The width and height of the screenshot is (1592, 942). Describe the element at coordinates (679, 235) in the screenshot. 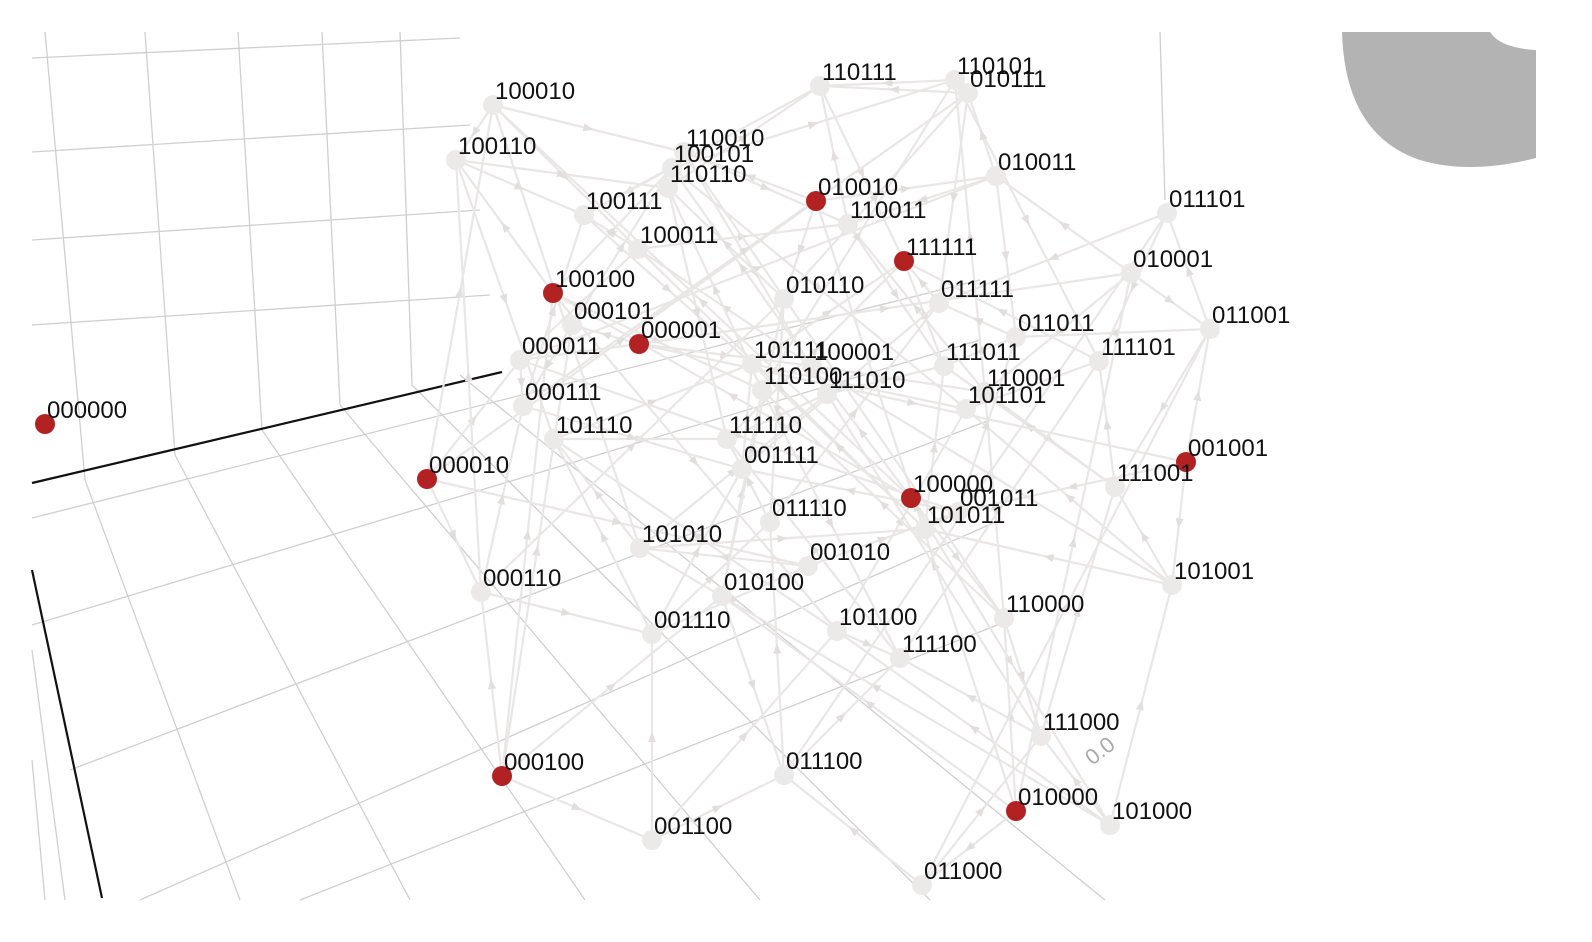

I see `node-label-100011: 100011` at that location.